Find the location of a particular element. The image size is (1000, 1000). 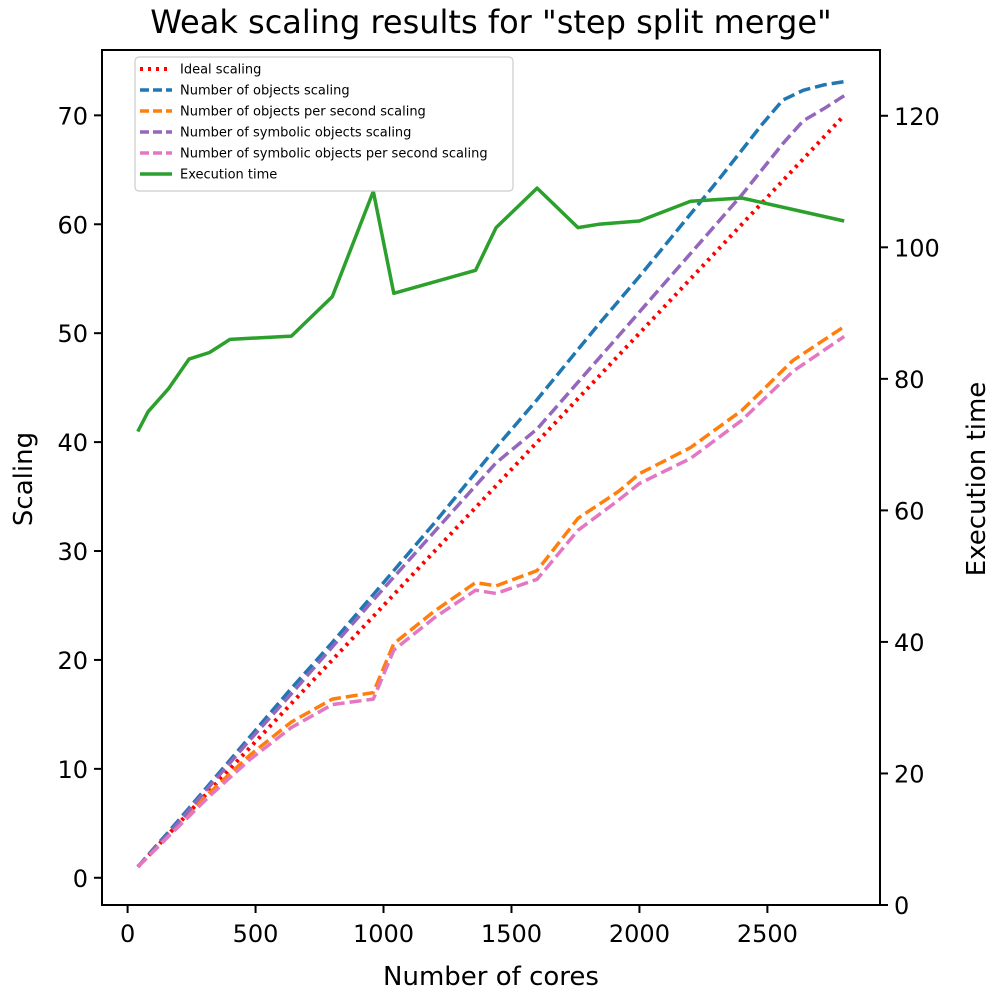

y-left-tick-label: 30 is located at coordinates (72, 552).